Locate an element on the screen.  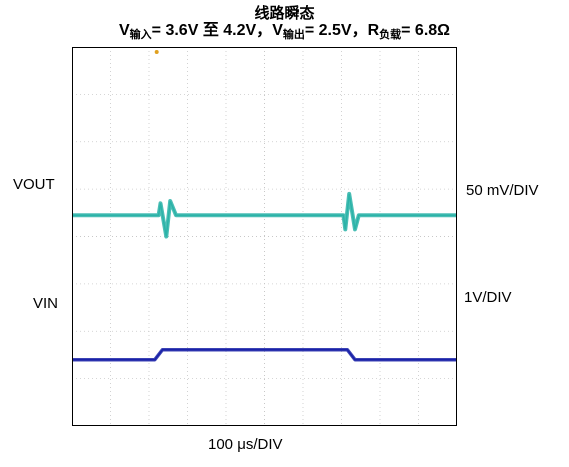
r-symbol: R is located at coordinates (373, 30).